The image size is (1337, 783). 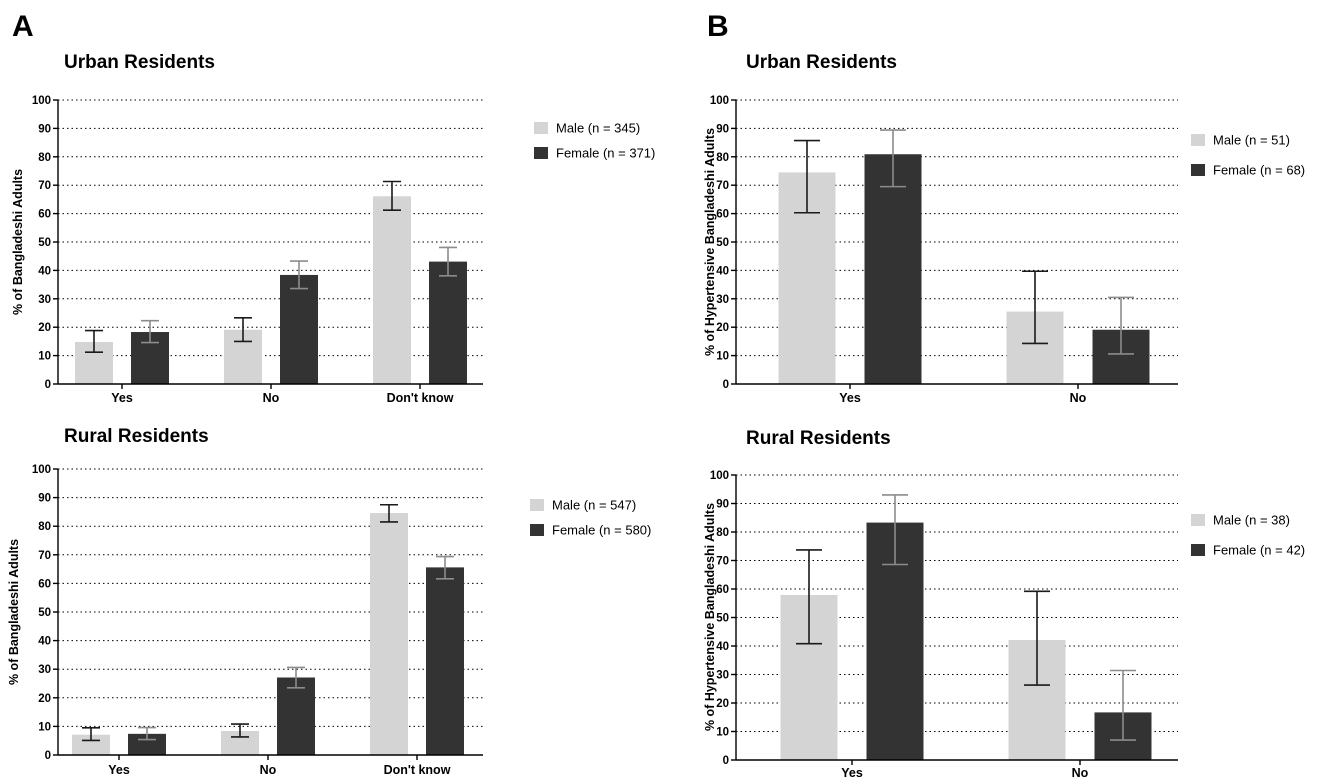 I want to click on legend-label-male: Male (n = 345), so click(x=598, y=128).